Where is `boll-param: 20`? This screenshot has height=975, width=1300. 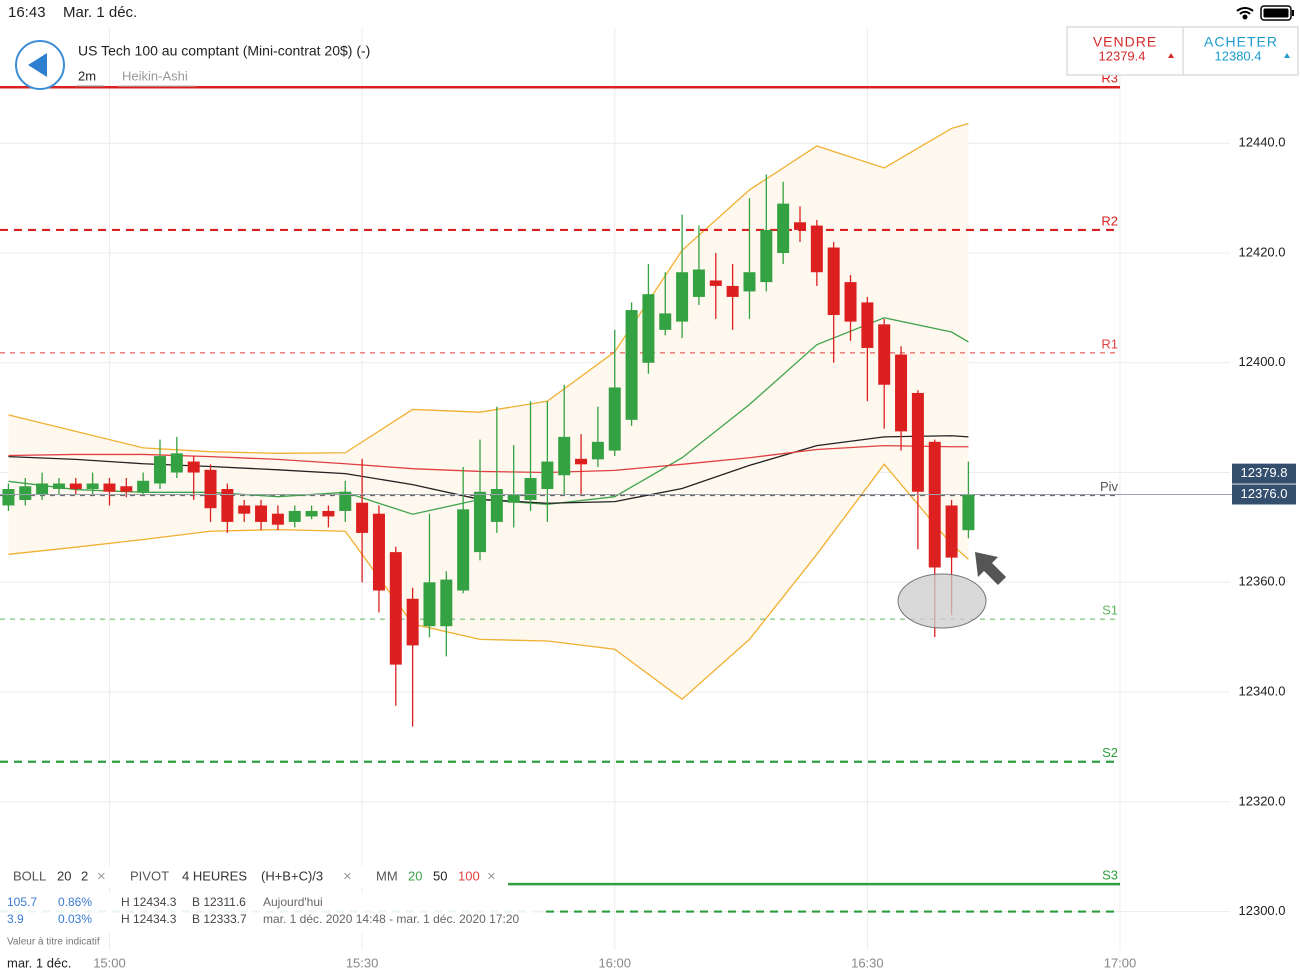
boll-param: 20 is located at coordinates (64, 875).